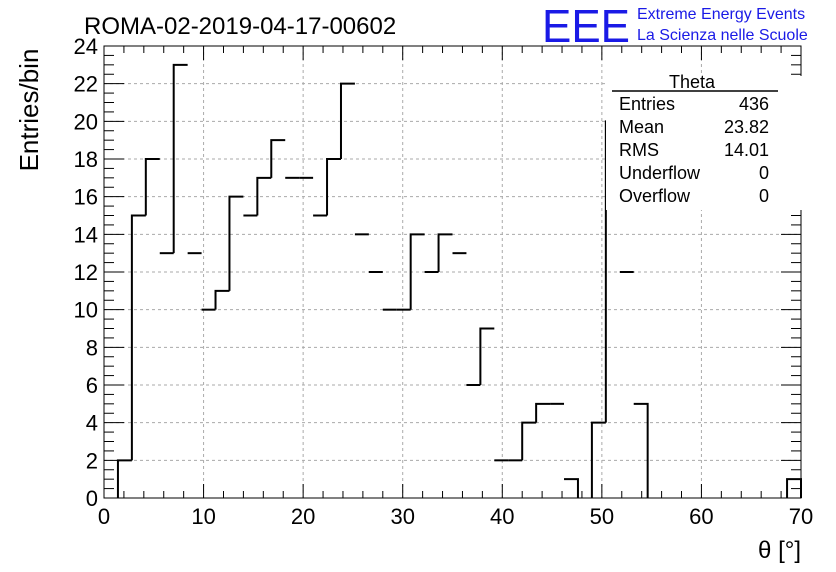  What do you see at coordinates (240, 26) in the screenshot?
I see `chart-title: ROMA-02-2019-04-17-00602` at bounding box center [240, 26].